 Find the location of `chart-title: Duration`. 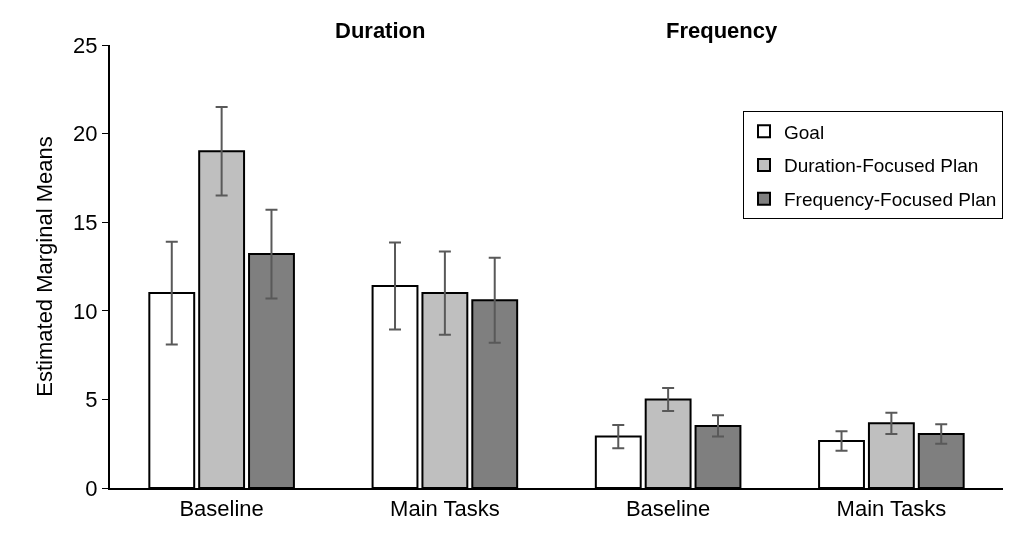

chart-title: Duration is located at coordinates (380, 30).